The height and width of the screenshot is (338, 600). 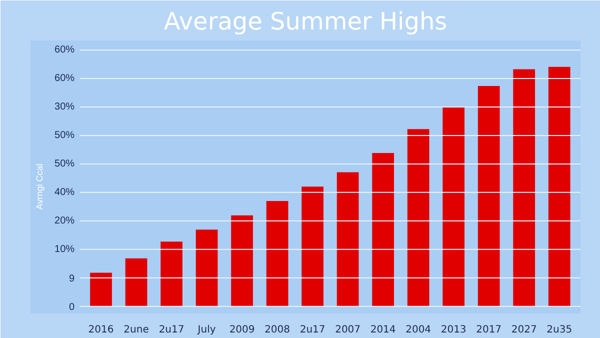 I want to click on text: 10%, so click(x=64, y=249).